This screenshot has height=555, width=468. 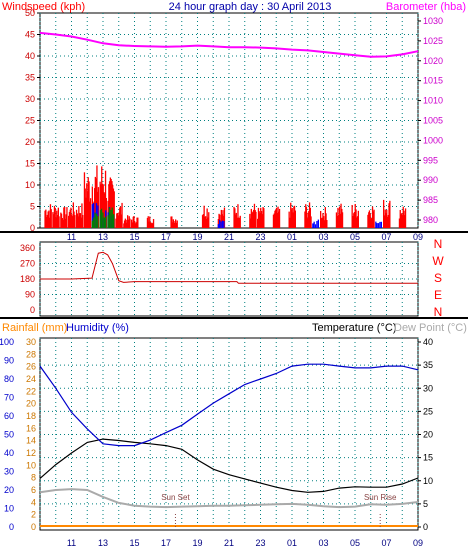 I want to click on humidity-tick-label: 90, so click(x=9, y=361).